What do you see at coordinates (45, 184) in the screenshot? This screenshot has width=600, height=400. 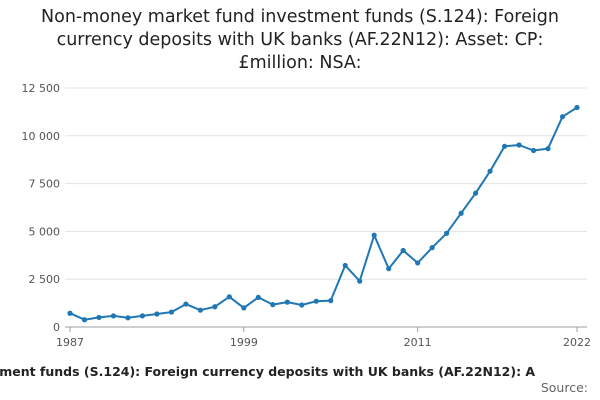 I see `y-tick-label: 7 500` at bounding box center [45, 184].